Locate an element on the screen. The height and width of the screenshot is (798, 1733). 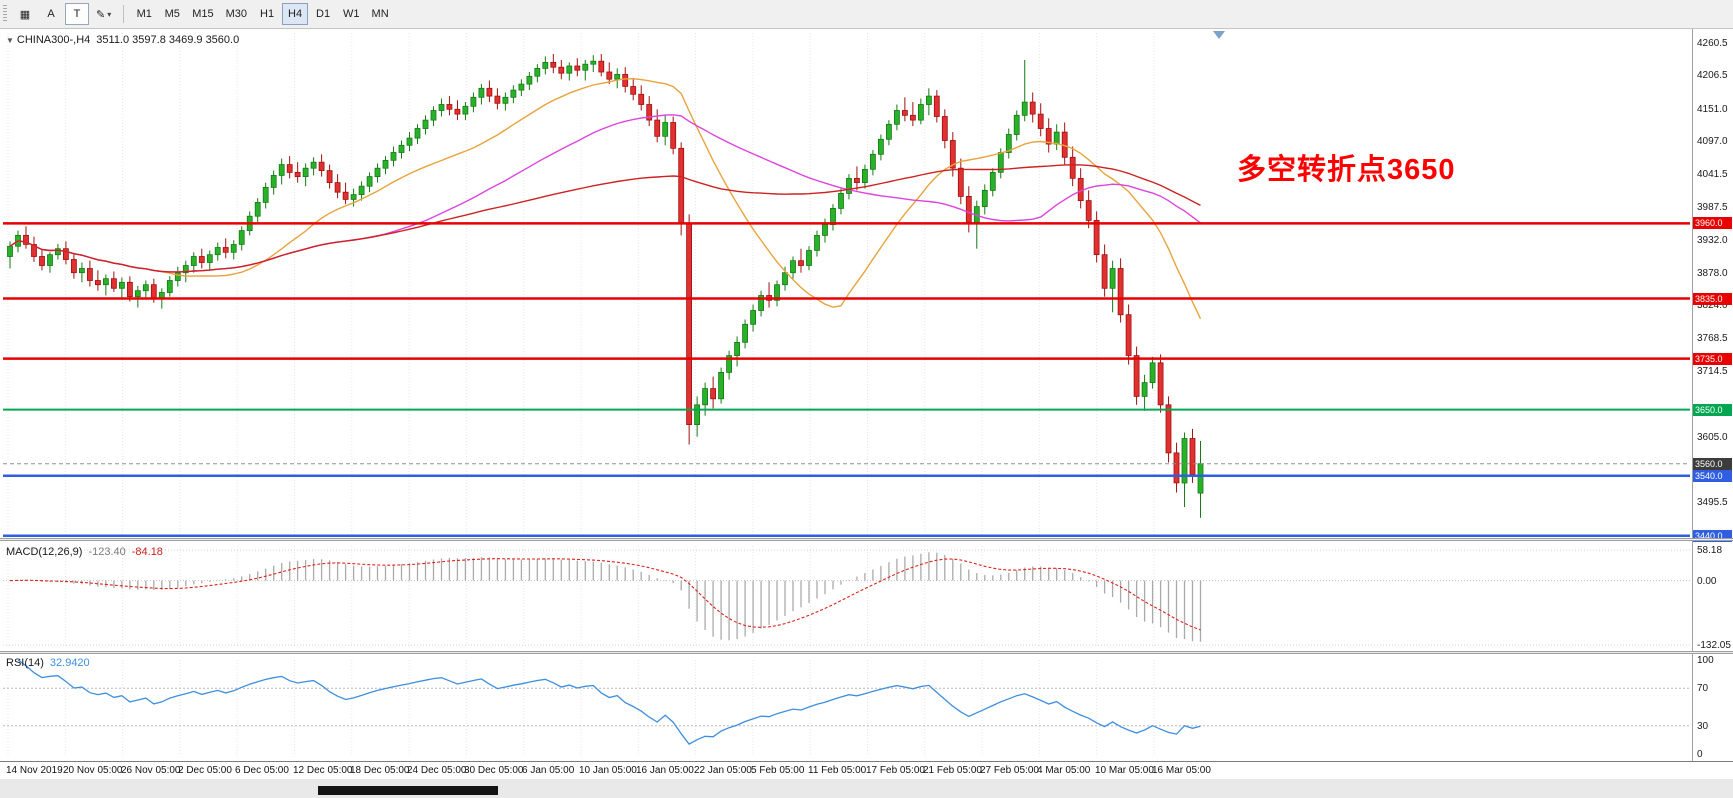
macd-value: -123.40 is located at coordinates (107, 552).